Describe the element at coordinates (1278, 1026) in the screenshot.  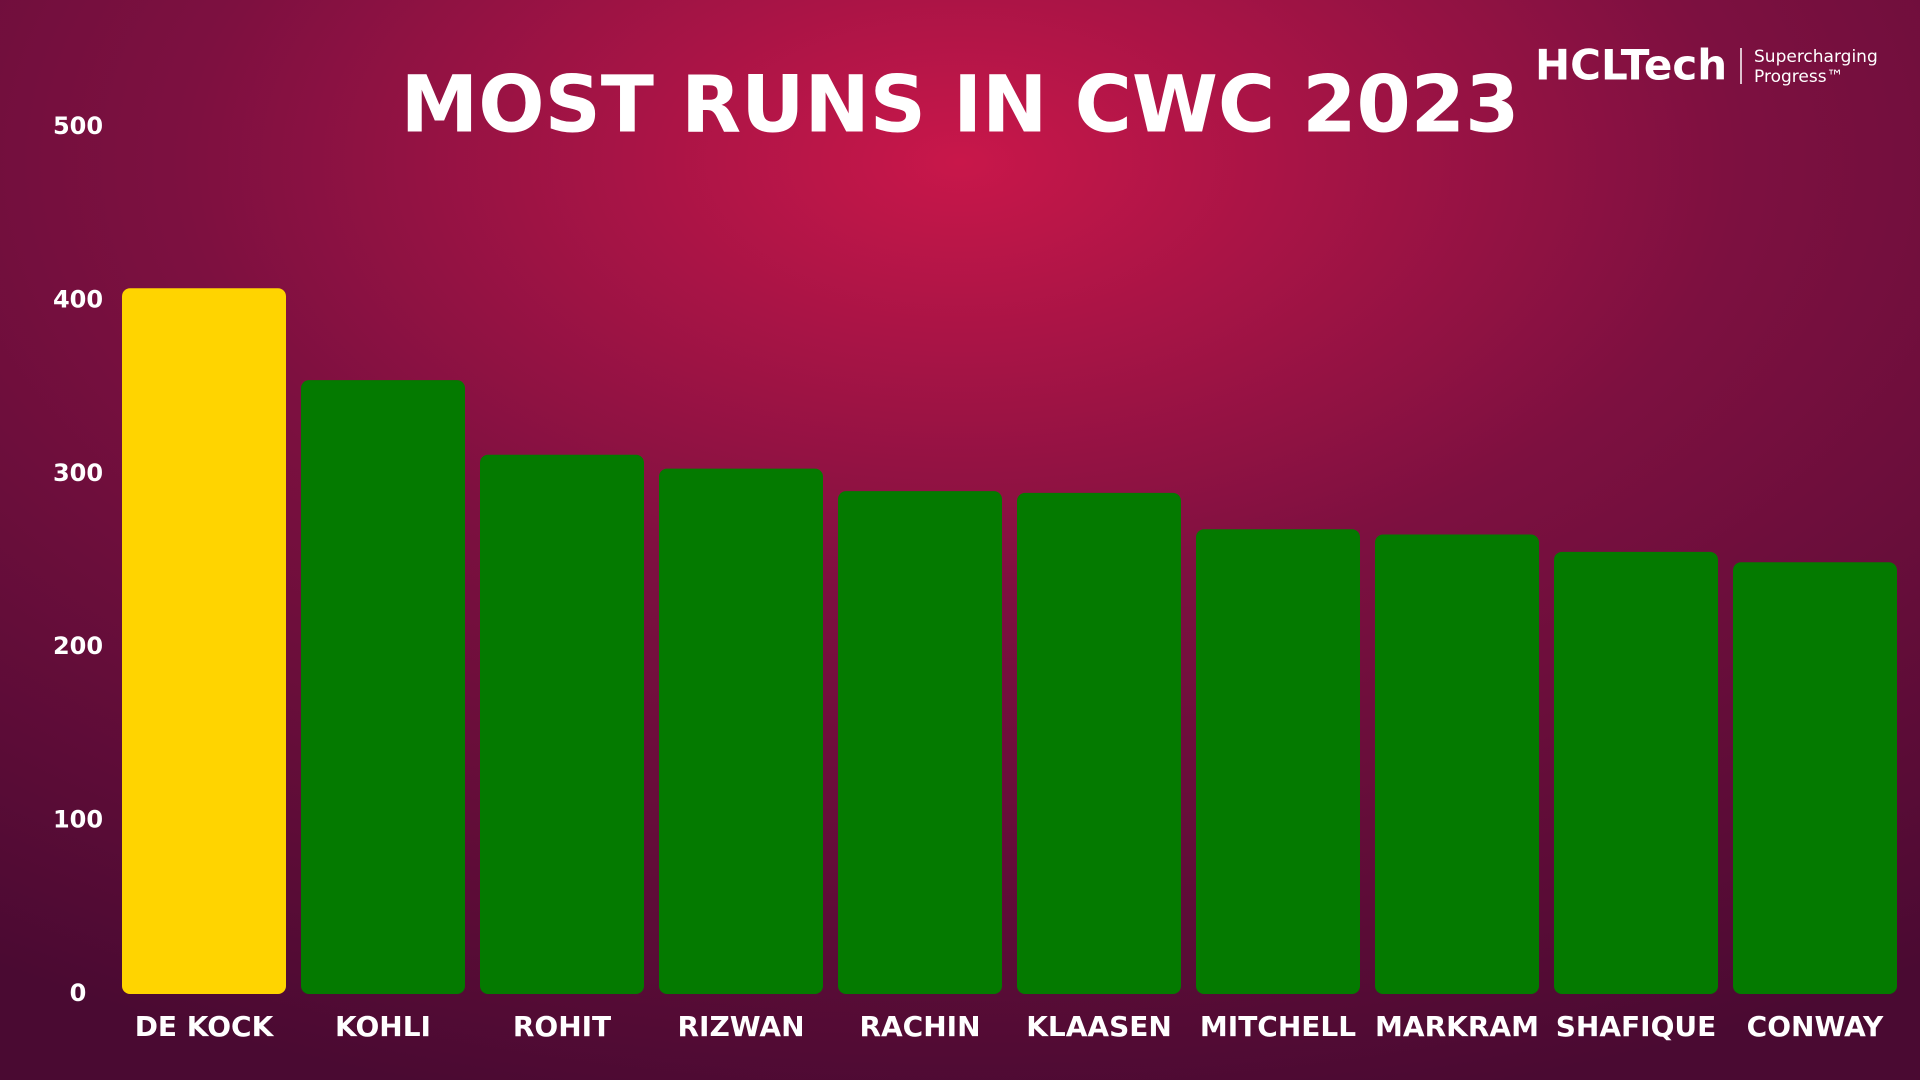
I see `x-tick-label: MITCHELL` at that location.